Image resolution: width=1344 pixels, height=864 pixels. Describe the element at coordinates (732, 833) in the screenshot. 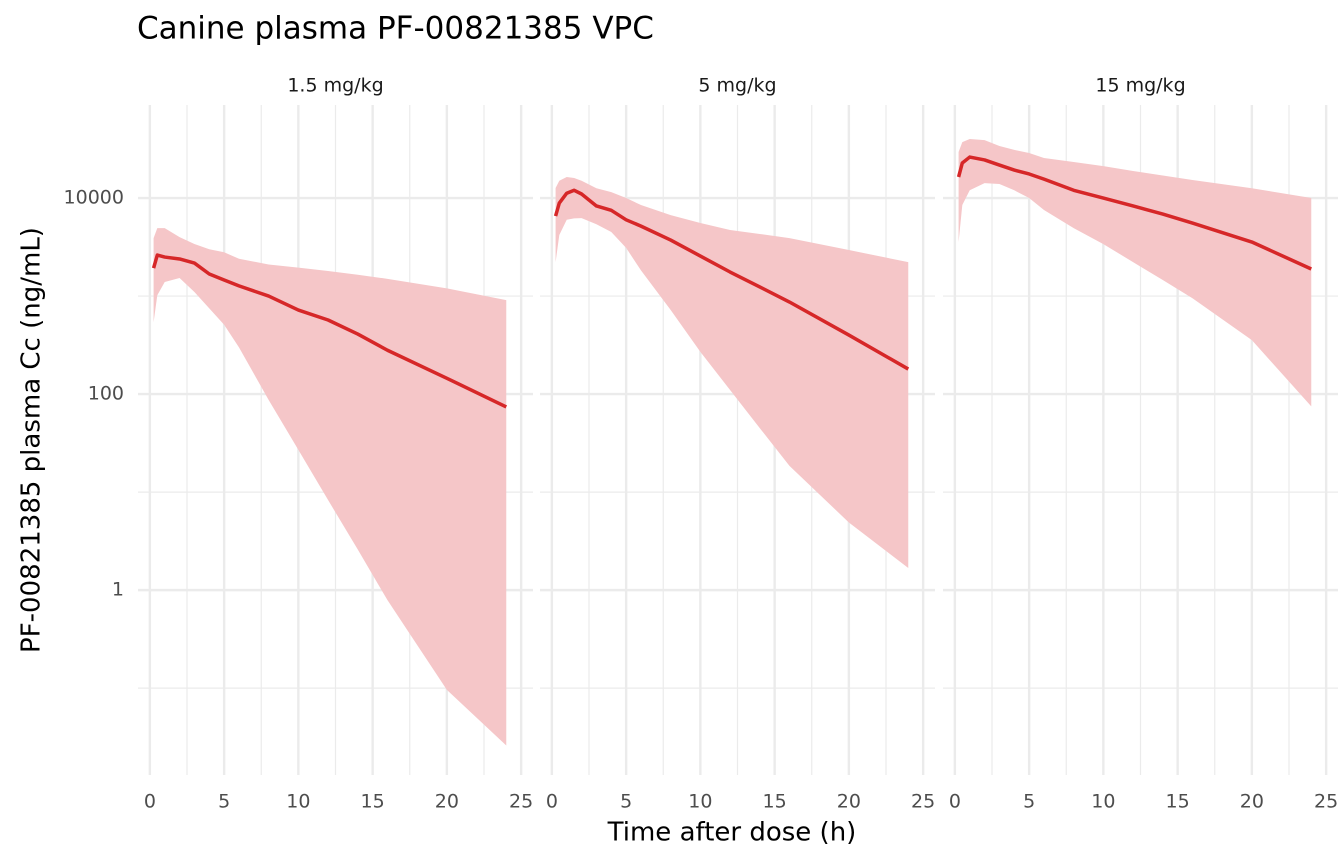

I see `x-axis-label: Time after dose (h)` at that location.